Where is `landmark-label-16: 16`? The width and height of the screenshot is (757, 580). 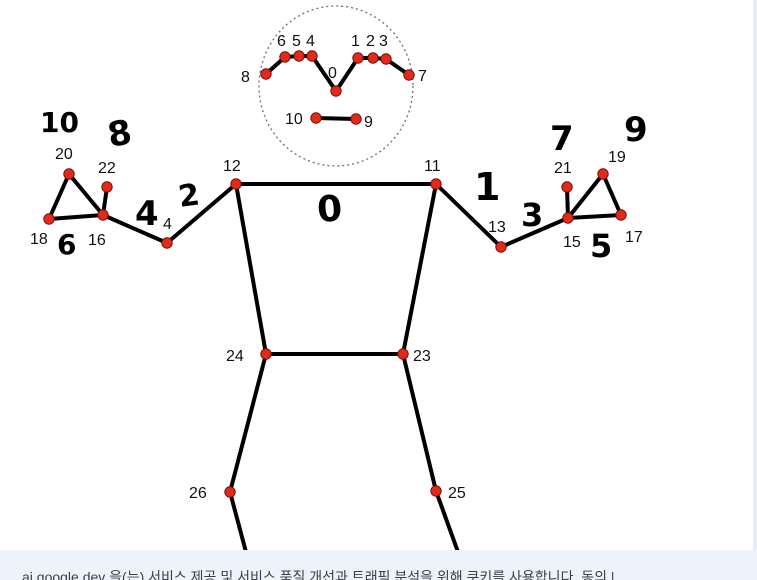
landmark-label-16: 16 is located at coordinates (97, 240).